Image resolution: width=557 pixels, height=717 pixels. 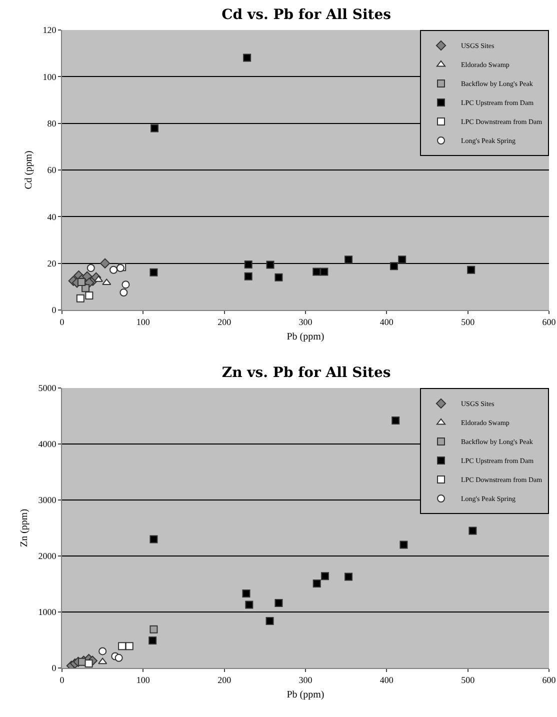 I want to click on y-tick-label: 2000, so click(x=47, y=556).